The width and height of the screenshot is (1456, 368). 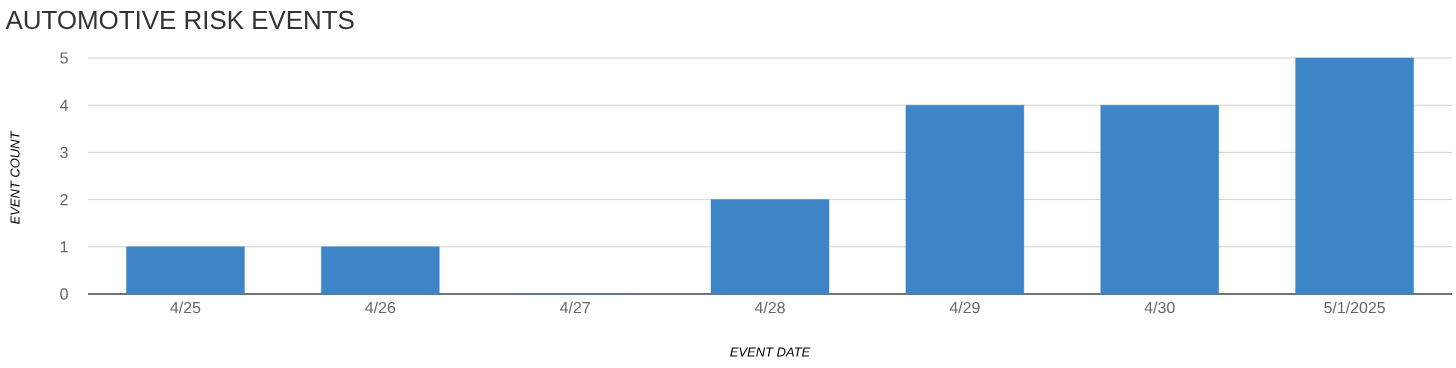 What do you see at coordinates (64, 152) in the screenshot?
I see `y-tick-label: 3` at bounding box center [64, 152].